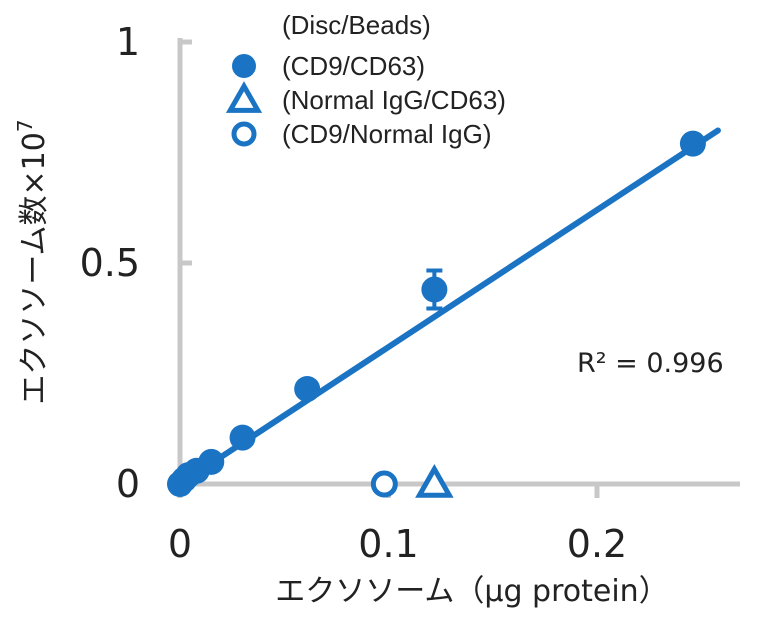 The image size is (768, 624). What do you see at coordinates (110, 263) in the screenshot?
I see `y-tick-label-1: 0.5` at bounding box center [110, 263].